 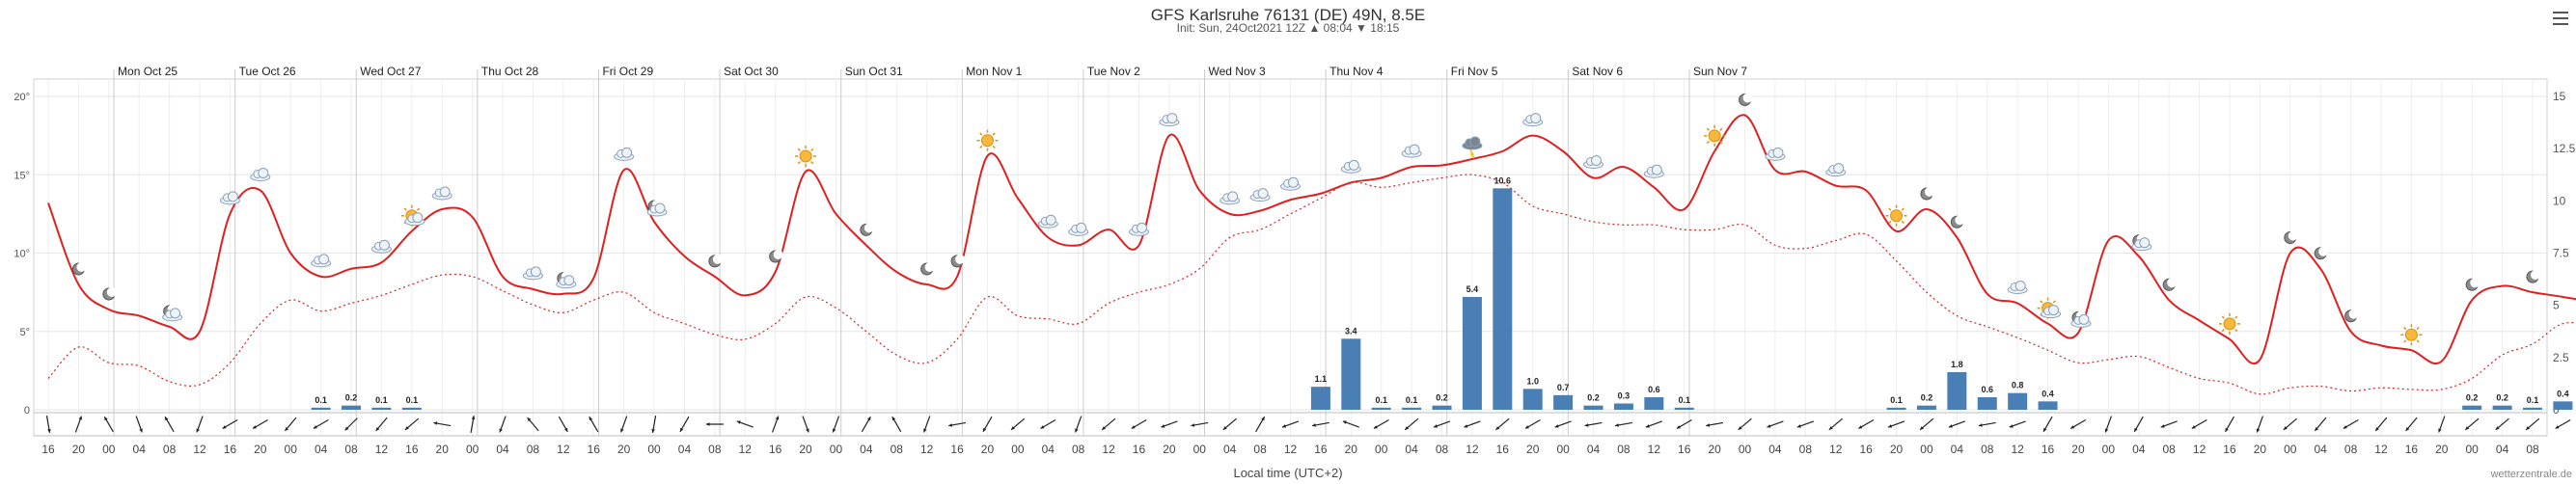 I want to click on precip-label: 0.1, so click(x=413, y=400).